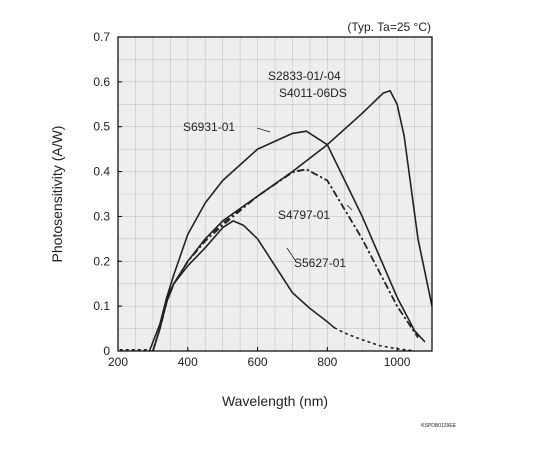 The width and height of the screenshot is (538, 453). I want to click on series-label-s2833-01-04: S2833-01/-04, so click(304, 76).